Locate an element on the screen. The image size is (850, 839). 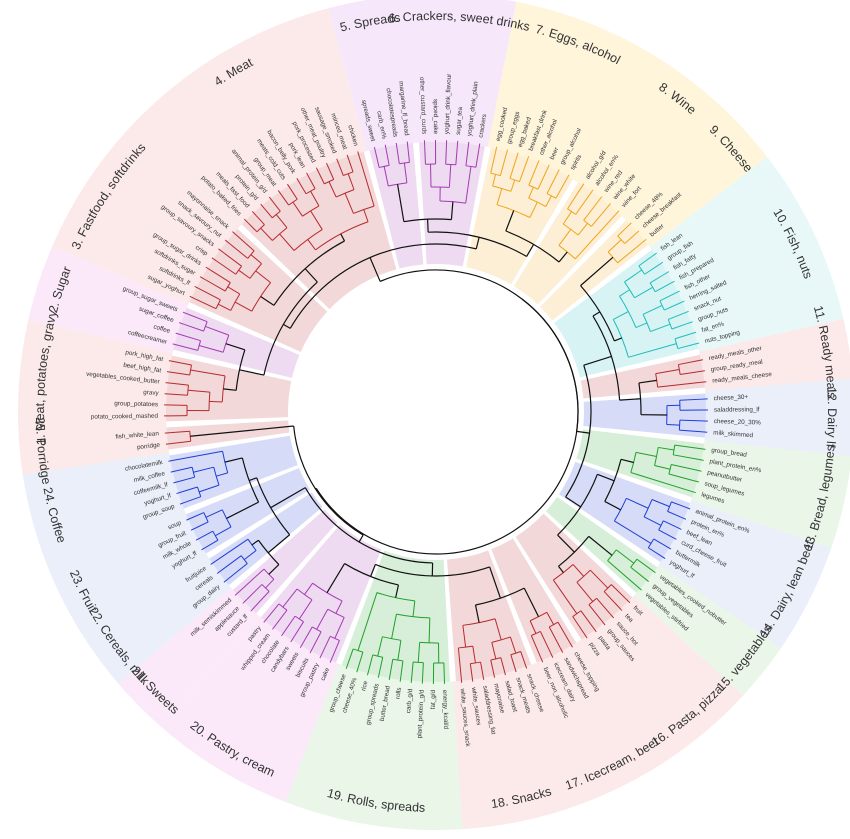
leaf-label: saladdressing_lf is located at coordinates (737, 409).